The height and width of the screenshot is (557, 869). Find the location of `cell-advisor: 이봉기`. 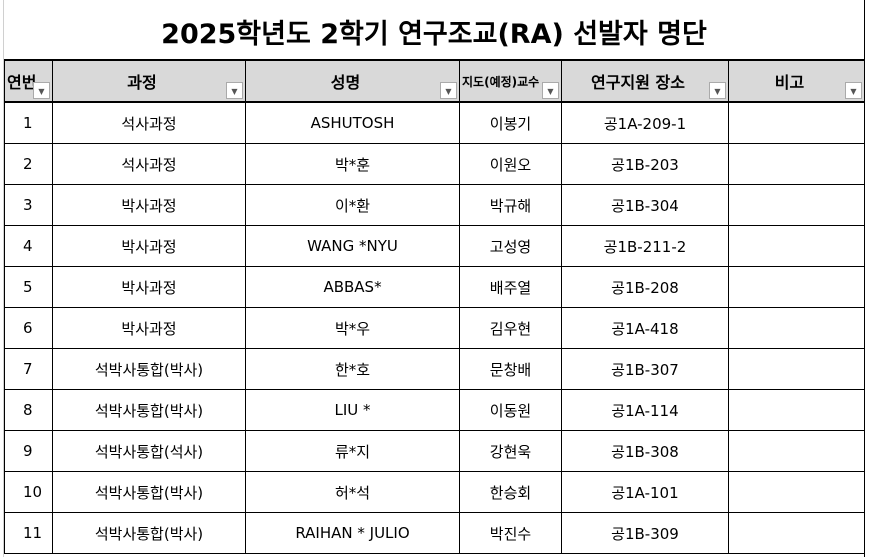

cell-advisor: 이봉기 is located at coordinates (510, 122).